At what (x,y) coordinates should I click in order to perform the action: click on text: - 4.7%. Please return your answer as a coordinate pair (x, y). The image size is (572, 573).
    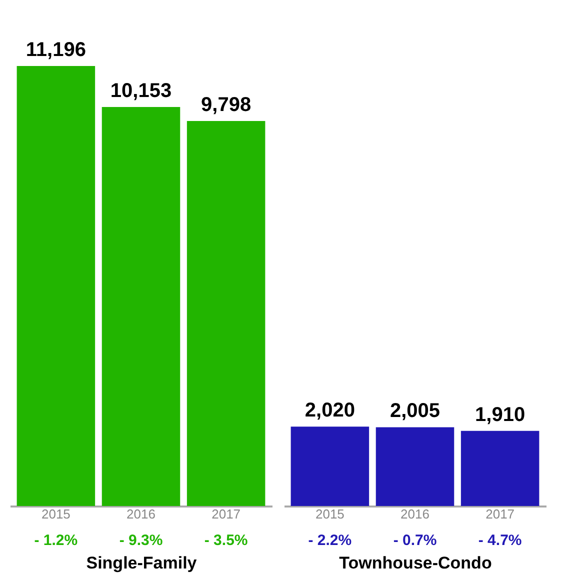
    Looking at the image, I should click on (500, 540).